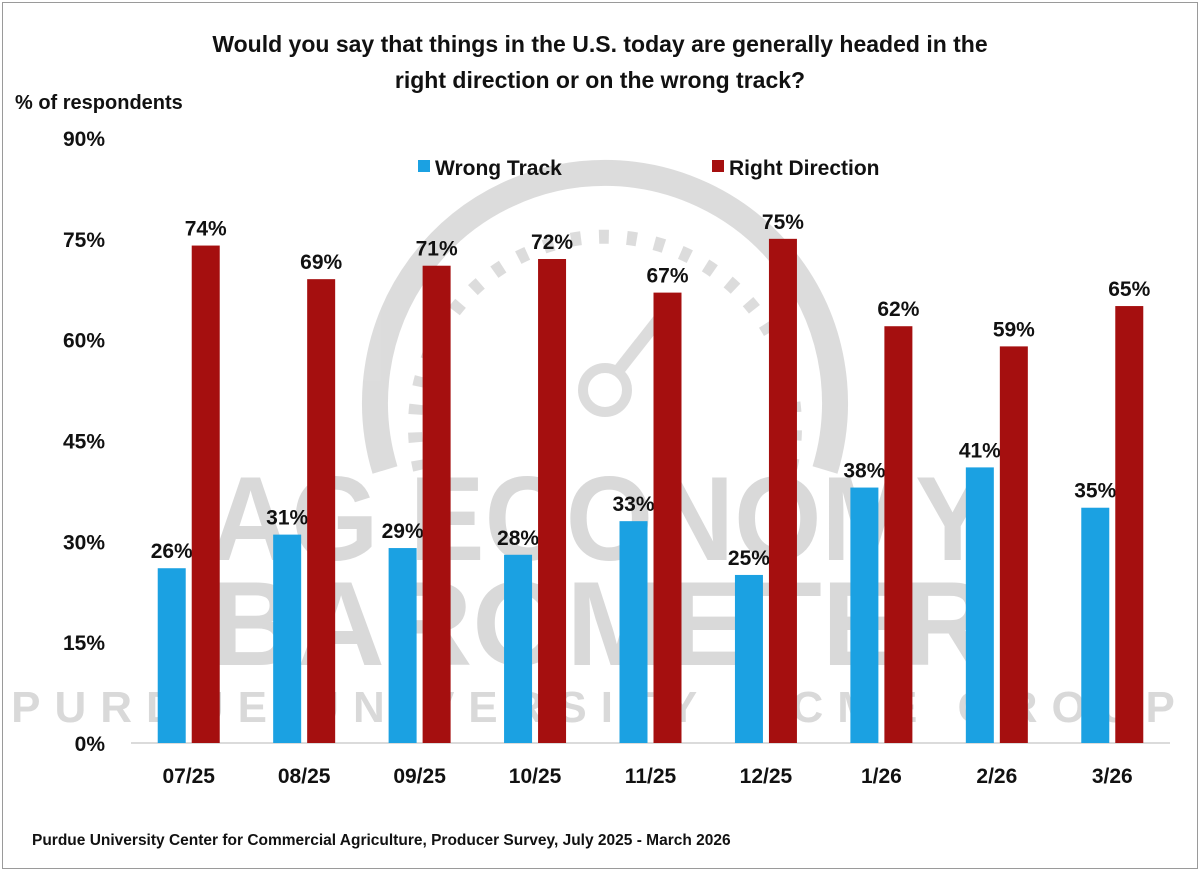 The height and width of the screenshot is (871, 1200). I want to click on data-label: 72%, so click(552, 242).